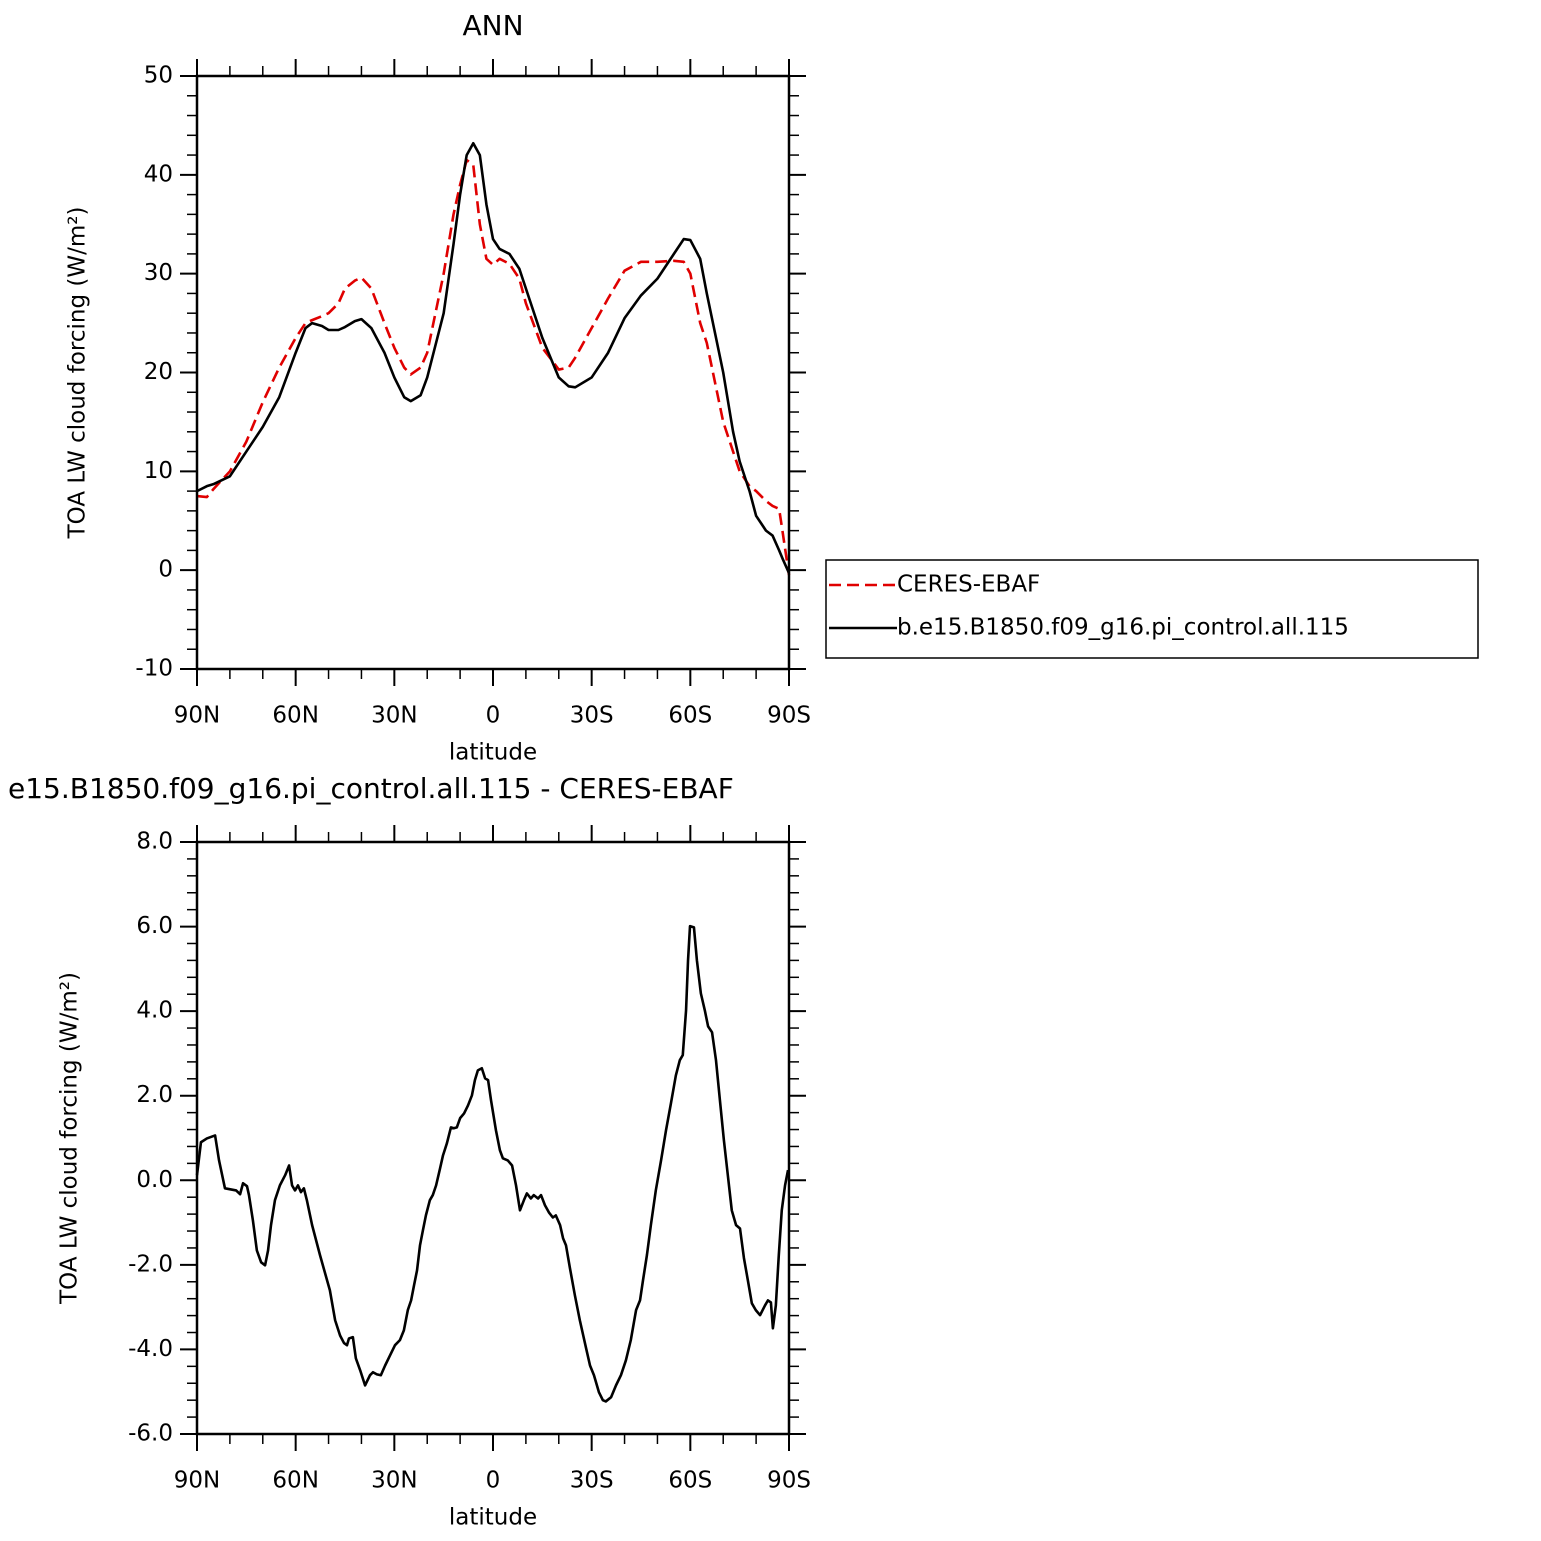  I want to click on legend-label: CERES-EBAF, so click(968, 585).